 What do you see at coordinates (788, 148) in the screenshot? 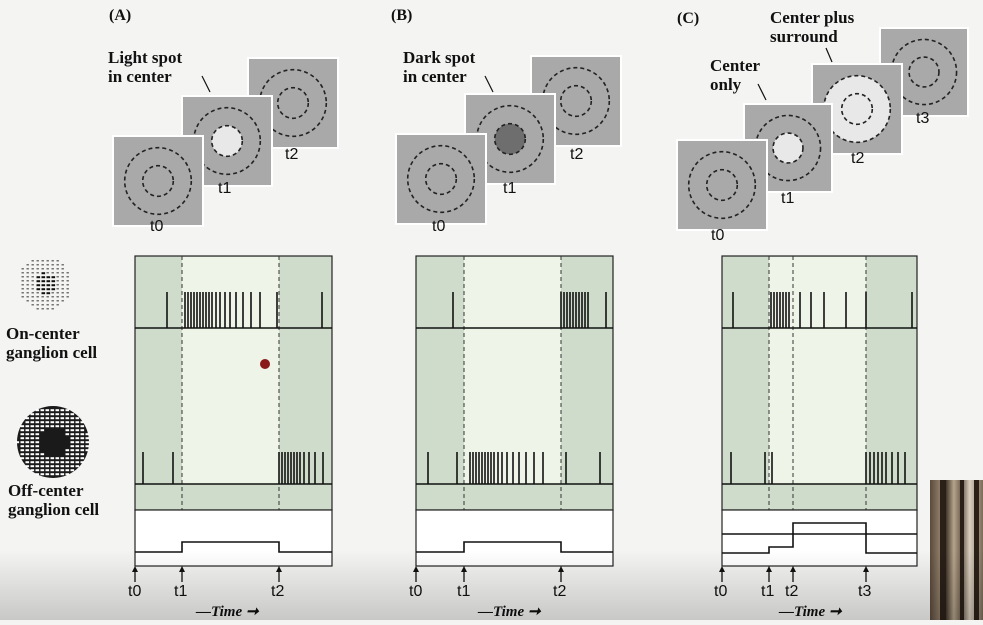
I see `frame-c-t1-inner-ring` at bounding box center [788, 148].